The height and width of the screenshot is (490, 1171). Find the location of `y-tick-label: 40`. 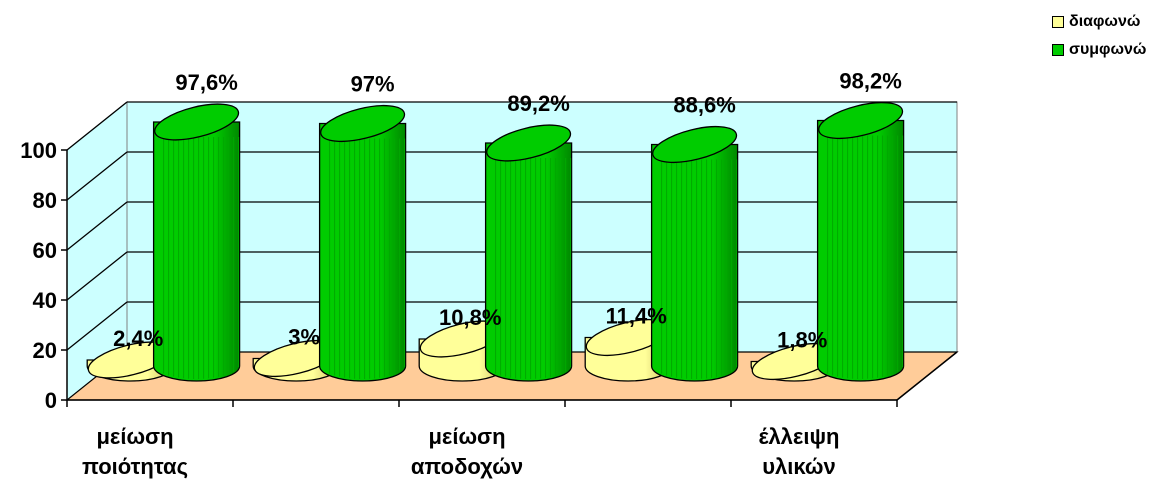

y-tick-label: 40 is located at coordinates (45, 300).